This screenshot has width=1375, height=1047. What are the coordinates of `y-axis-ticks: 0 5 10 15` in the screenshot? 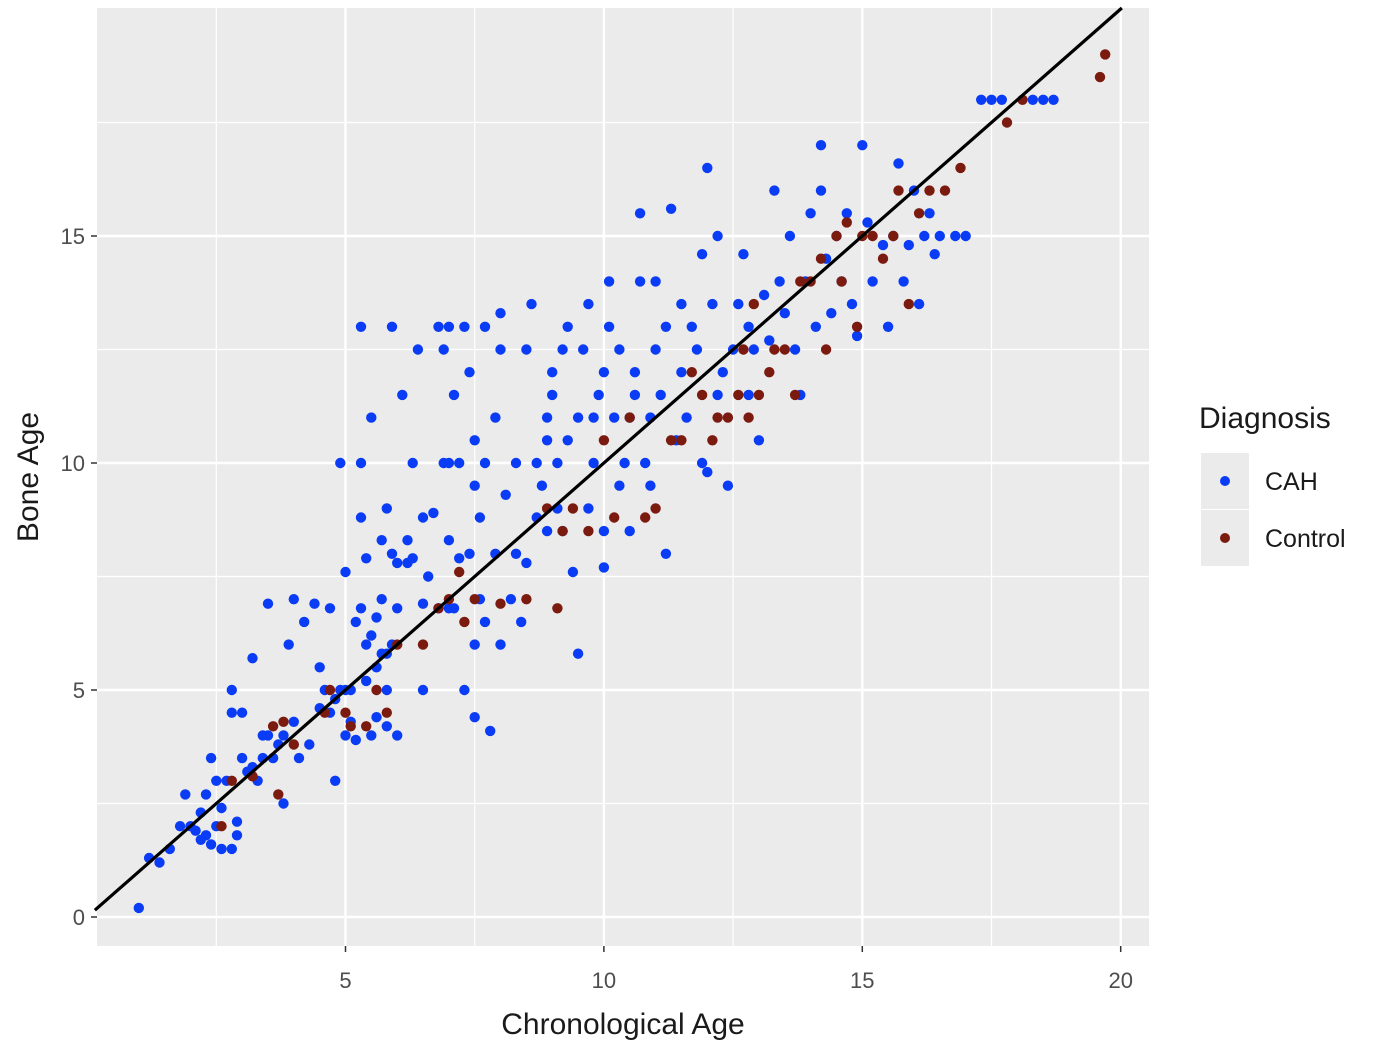 It's located at (79, 577).